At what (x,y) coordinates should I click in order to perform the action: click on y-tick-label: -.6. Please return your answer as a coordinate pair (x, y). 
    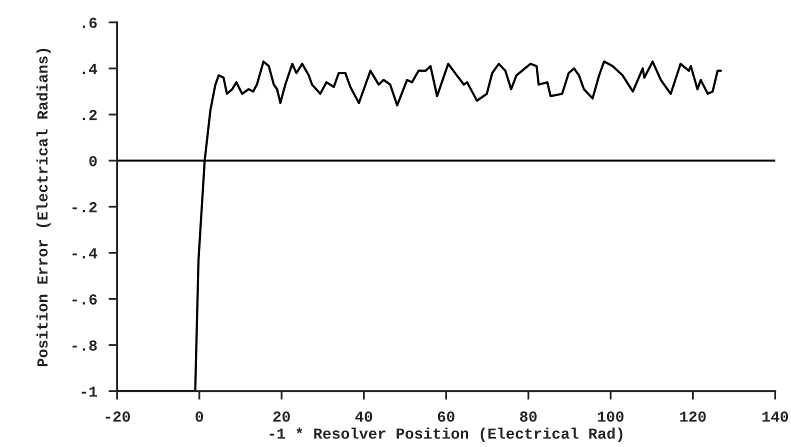
    Looking at the image, I should click on (84, 299).